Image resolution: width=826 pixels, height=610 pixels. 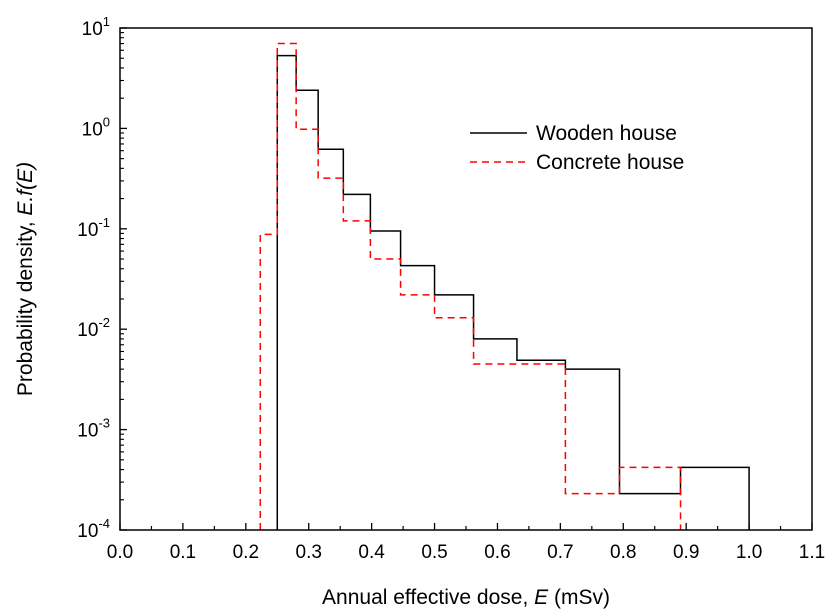 What do you see at coordinates (120, 552) in the screenshot?
I see `x-tick-label: 0.0` at bounding box center [120, 552].